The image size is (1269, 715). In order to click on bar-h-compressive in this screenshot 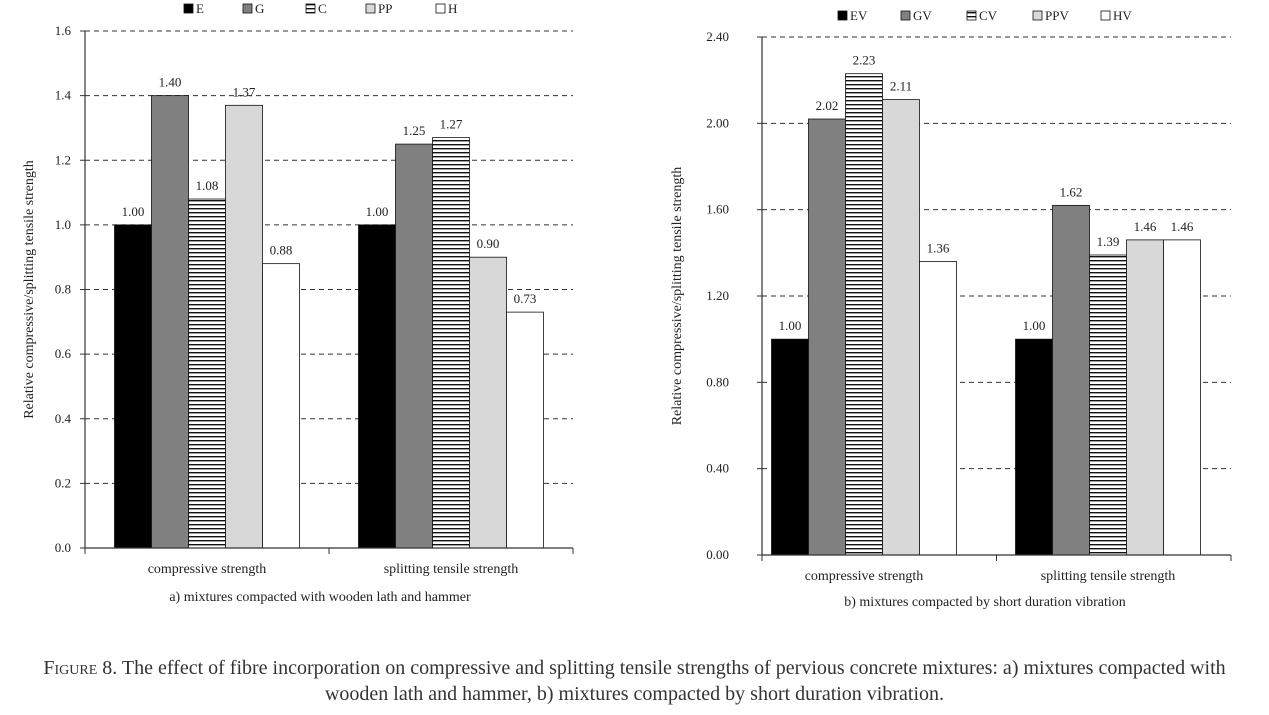, I will do `click(281, 406)`.